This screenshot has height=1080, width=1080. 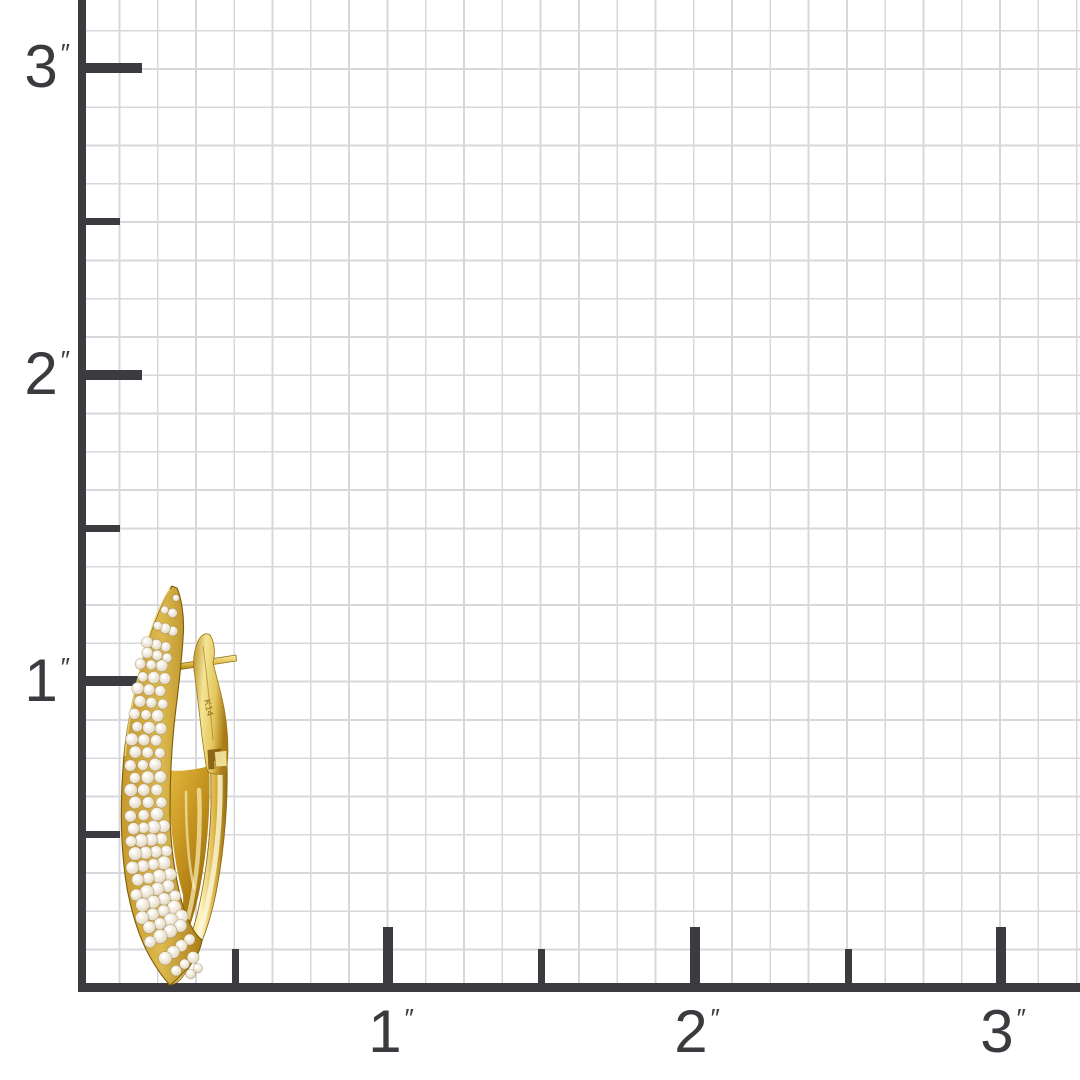 I want to click on x-axis-label-3: 3 ″, so click(x=1003, y=1031).